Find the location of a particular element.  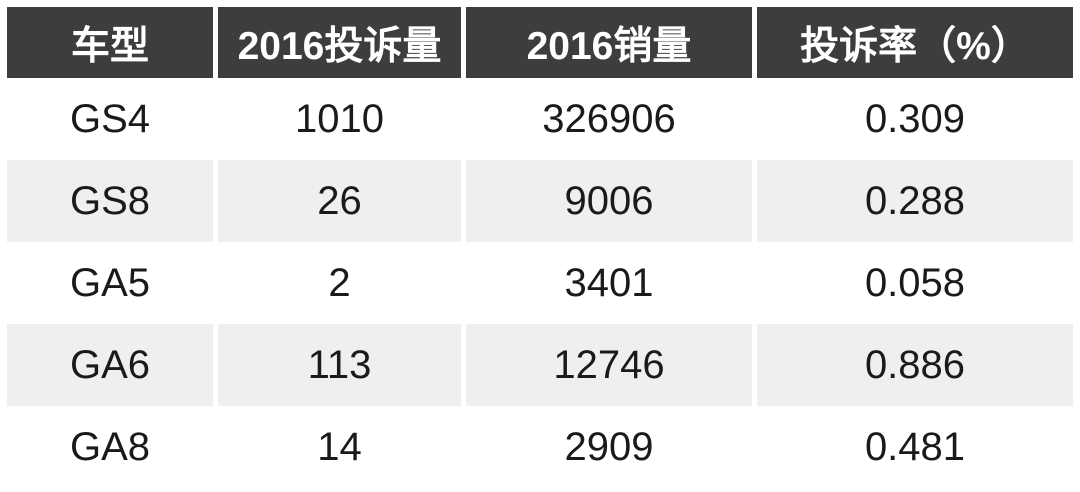

cell-complaints: 2 is located at coordinates (339, 283).